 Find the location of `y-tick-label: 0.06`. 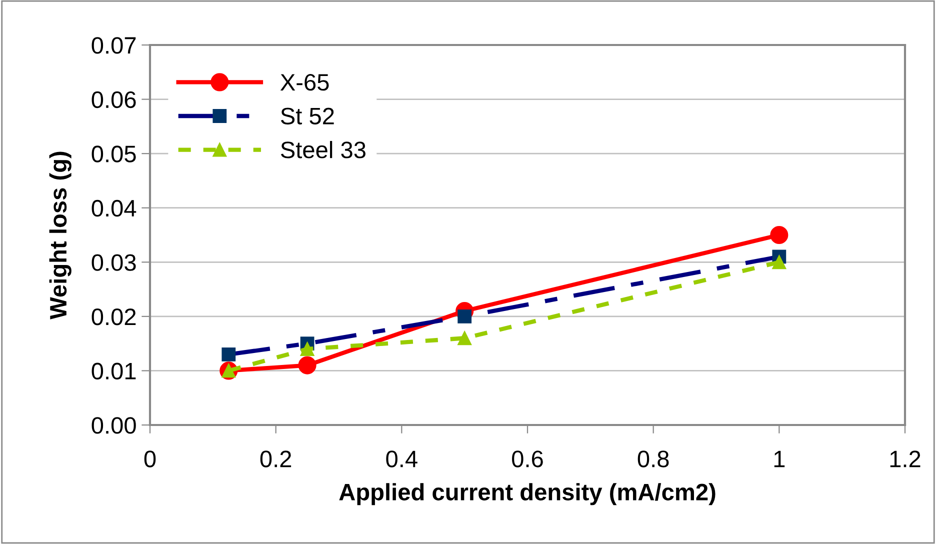

y-tick-label: 0.06 is located at coordinates (114, 99).